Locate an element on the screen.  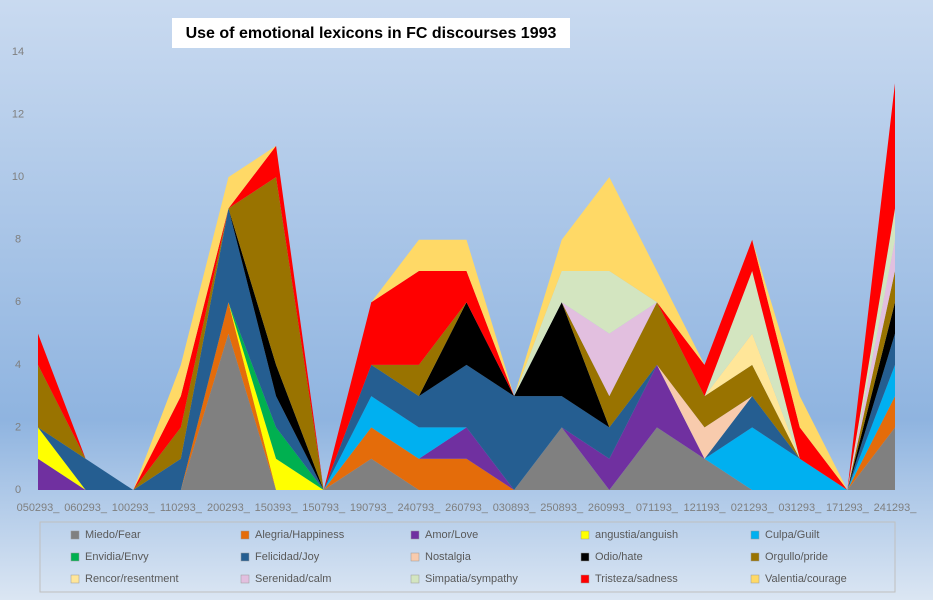
x-tick-label: 060293_ is located at coordinates (86, 508).